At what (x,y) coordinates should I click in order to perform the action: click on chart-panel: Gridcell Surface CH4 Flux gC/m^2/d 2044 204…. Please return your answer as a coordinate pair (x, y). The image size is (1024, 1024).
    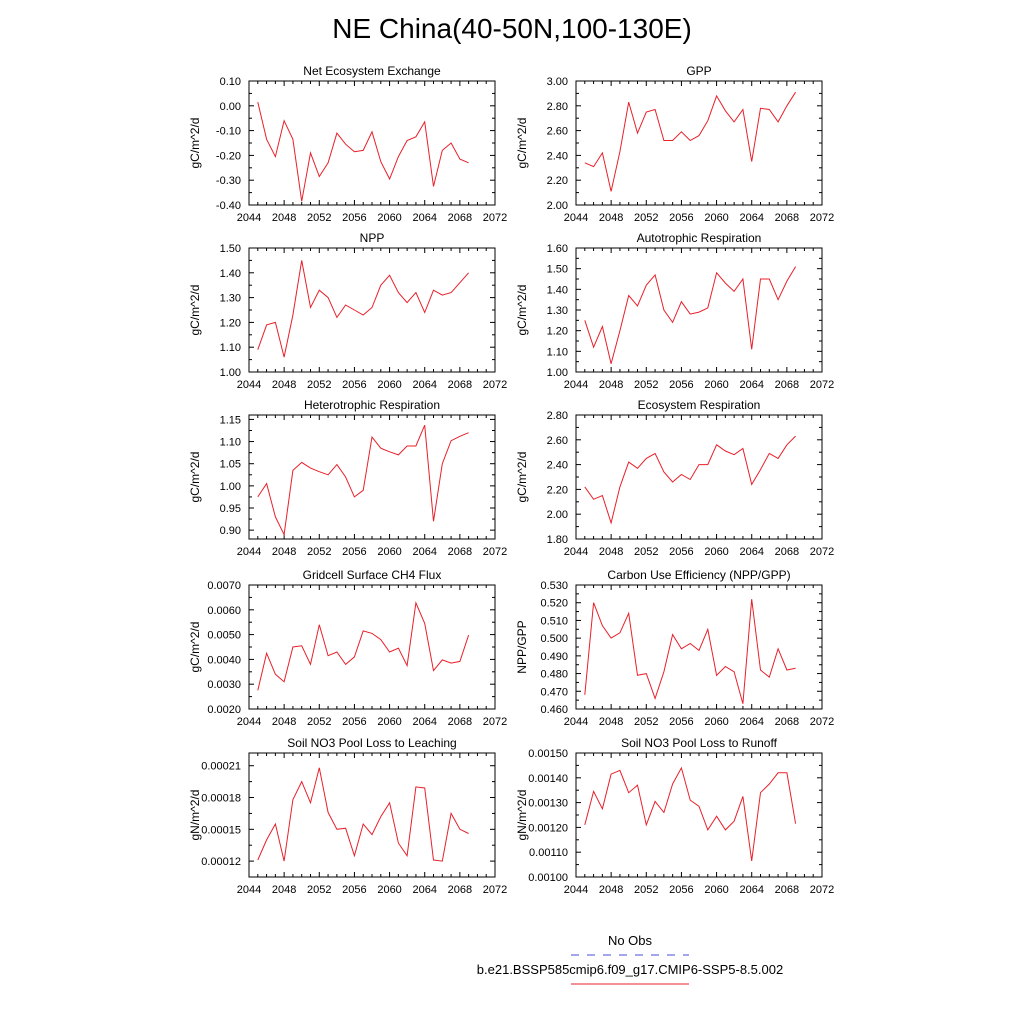
    Looking at the image, I should click on (347, 648).